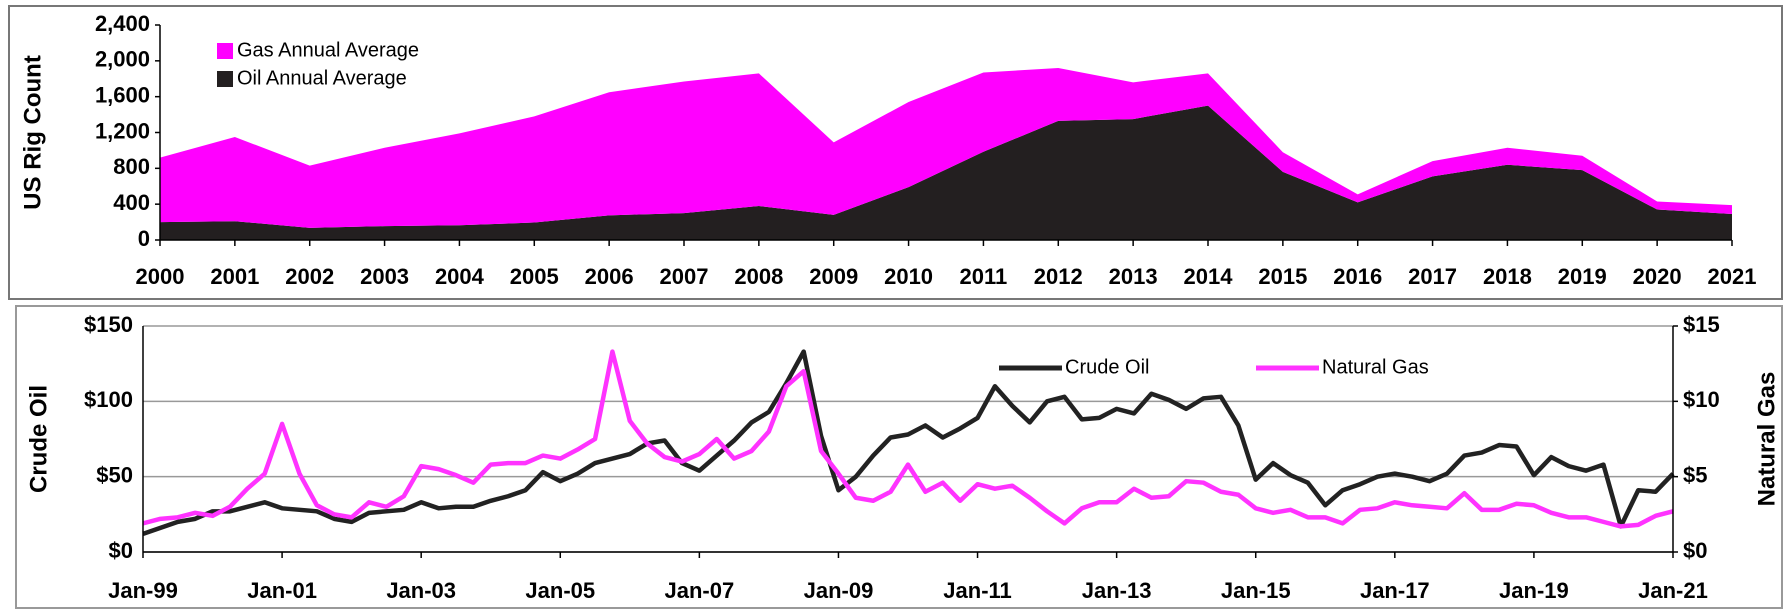 The height and width of the screenshot is (609, 1791). Describe the element at coordinates (460, 276) in the screenshot. I see `x-tick-label: 2004` at that location.